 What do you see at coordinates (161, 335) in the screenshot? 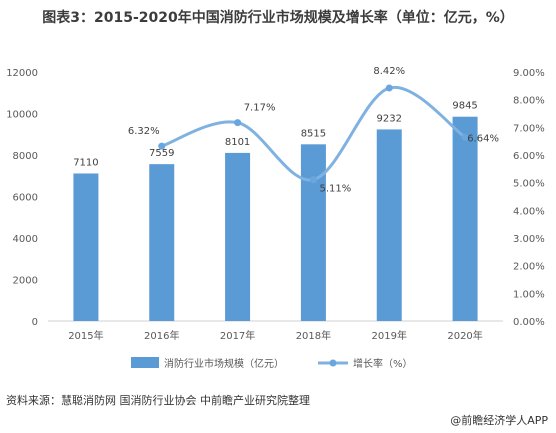
I see `x-tick-label: 2016年` at bounding box center [161, 335].